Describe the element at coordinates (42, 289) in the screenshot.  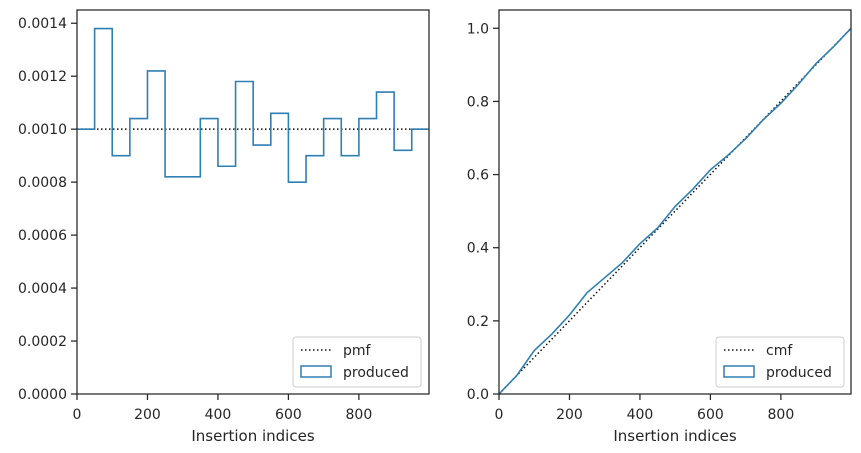
I see `y-tick-label: 0.0004` at that location.